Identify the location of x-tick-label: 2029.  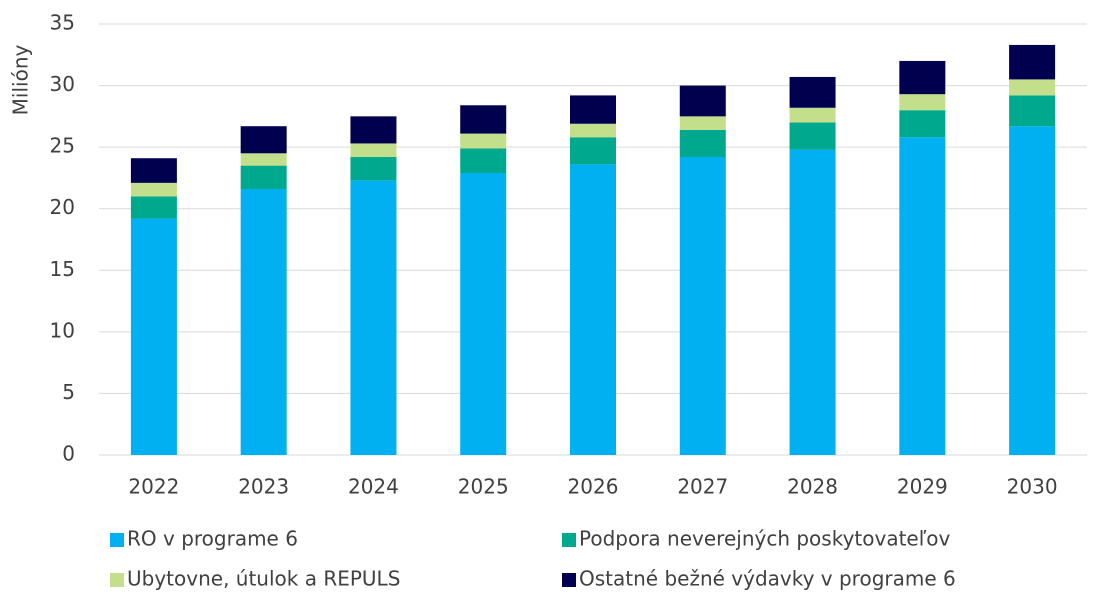
(922, 487).